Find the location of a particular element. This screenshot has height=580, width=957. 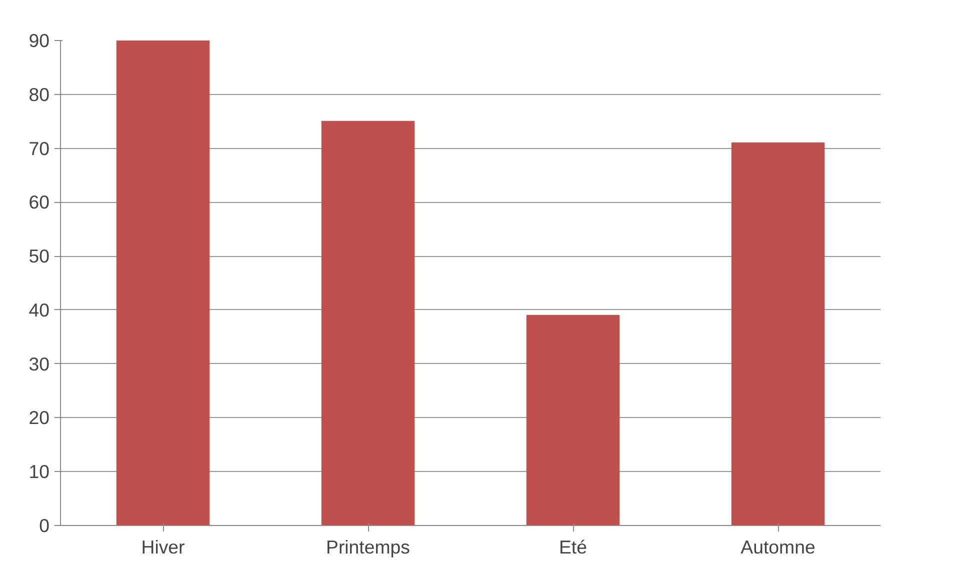

y-tick-label: 80 is located at coordinates (39, 94).